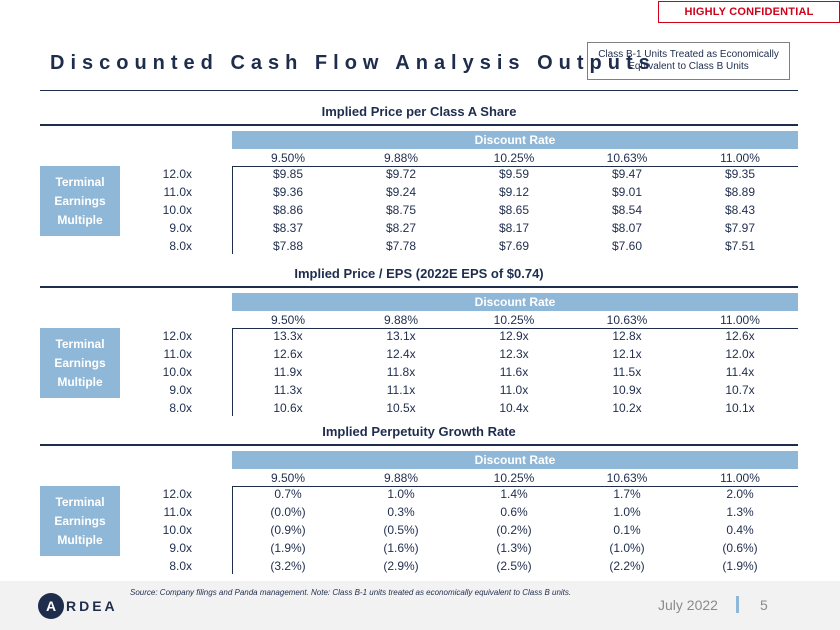 This screenshot has height=630, width=840. What do you see at coordinates (627, 228) in the screenshot?
I see `table-cell: $8.07` at bounding box center [627, 228].